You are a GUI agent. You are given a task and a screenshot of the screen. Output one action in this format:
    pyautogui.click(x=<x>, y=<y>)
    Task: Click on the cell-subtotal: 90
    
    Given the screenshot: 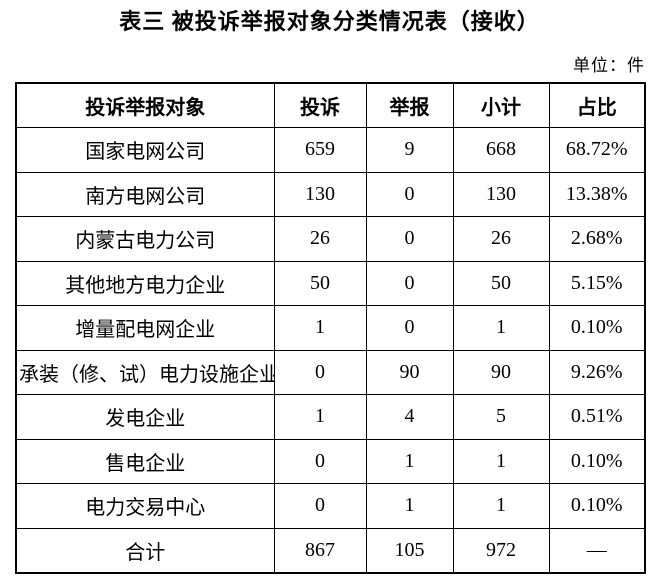 What is the action you would take?
    pyautogui.click(x=501, y=372)
    